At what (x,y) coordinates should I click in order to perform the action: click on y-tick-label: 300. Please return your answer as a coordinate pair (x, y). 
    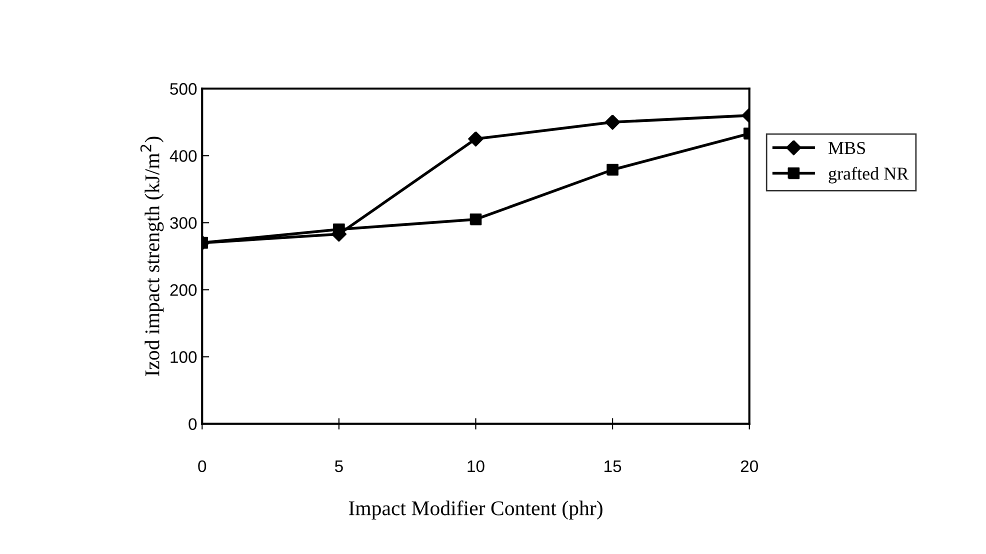
    Looking at the image, I should click on (183, 223).